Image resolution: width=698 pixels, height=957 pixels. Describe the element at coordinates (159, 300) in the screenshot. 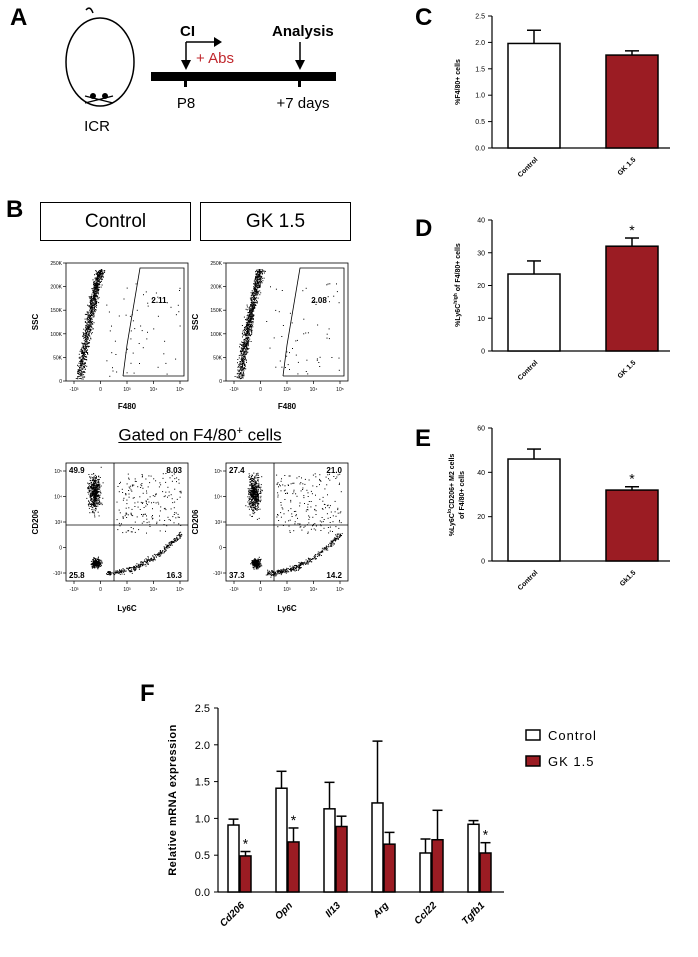

I see `gate-value: 2.11` at that location.